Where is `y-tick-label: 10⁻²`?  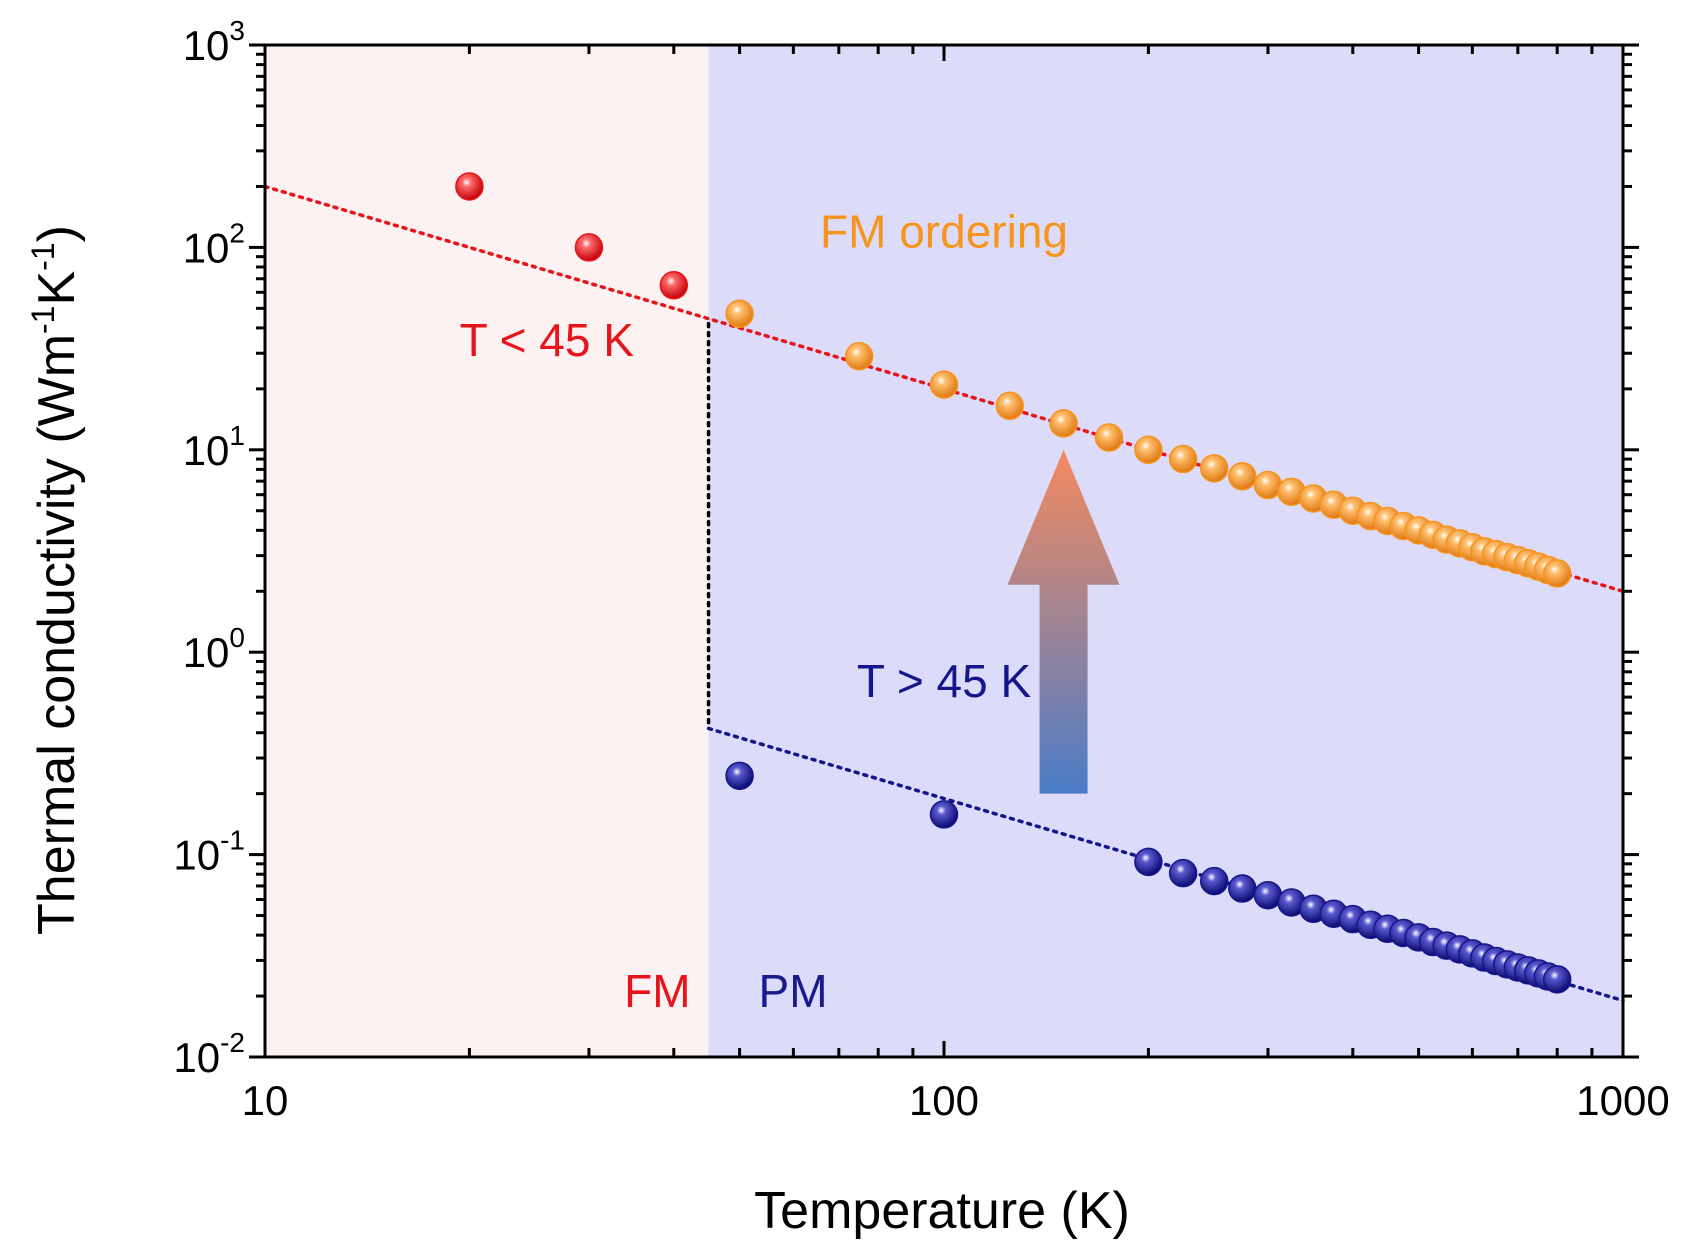 y-tick-label: 10⁻² is located at coordinates (209, 1054).